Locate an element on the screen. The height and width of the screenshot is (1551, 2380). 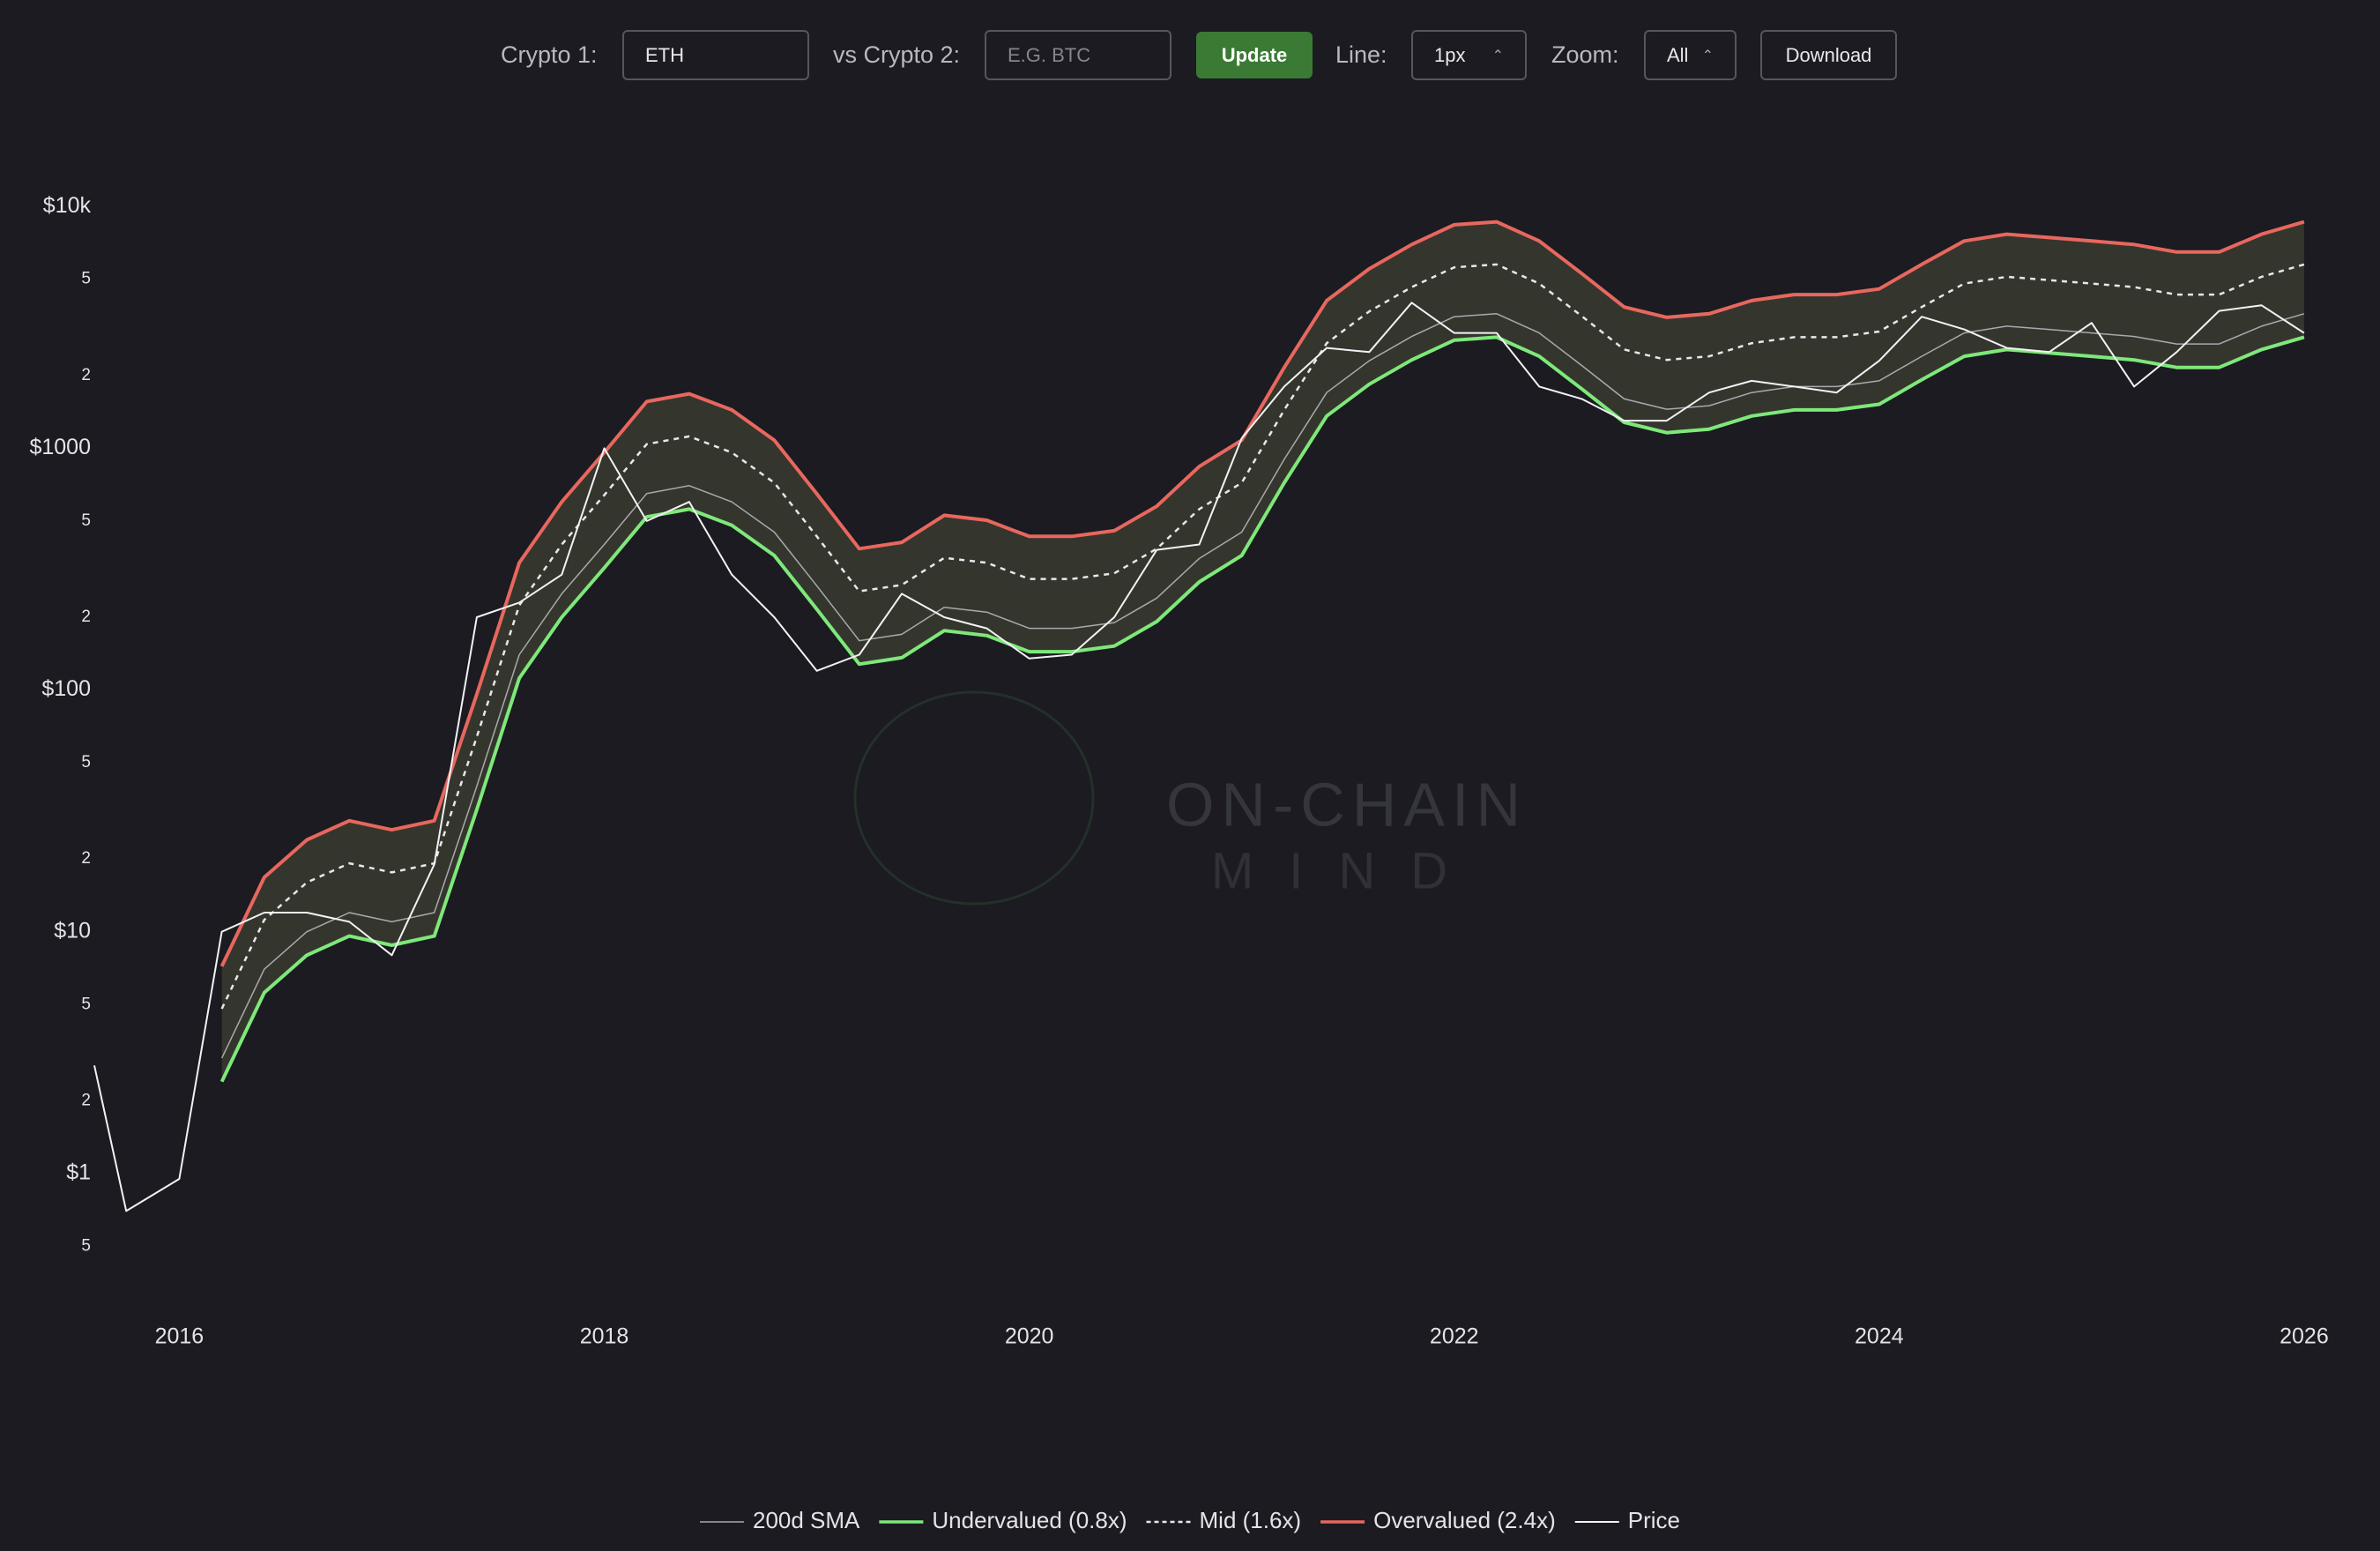
zoom-select: All is located at coordinates (1690, 55).